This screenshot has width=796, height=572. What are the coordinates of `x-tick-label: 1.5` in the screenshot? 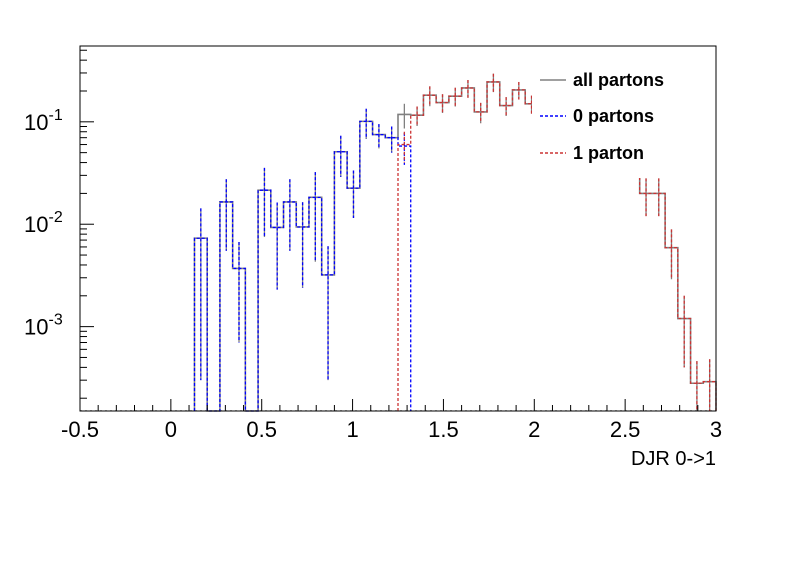 It's located at (443, 429).